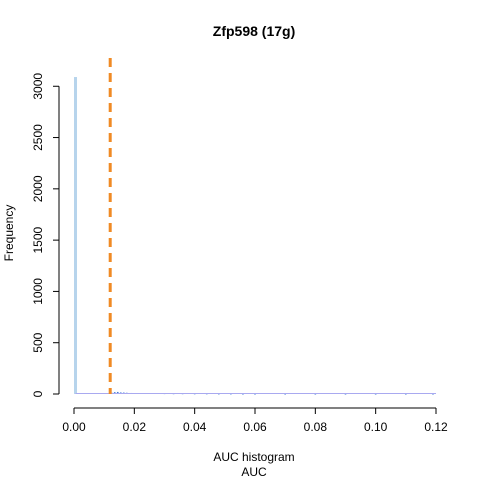 The height and width of the screenshot is (480, 480). Describe the element at coordinates (254, 31) in the screenshot. I see `chart-title: Zfp598 (17g)` at that location.